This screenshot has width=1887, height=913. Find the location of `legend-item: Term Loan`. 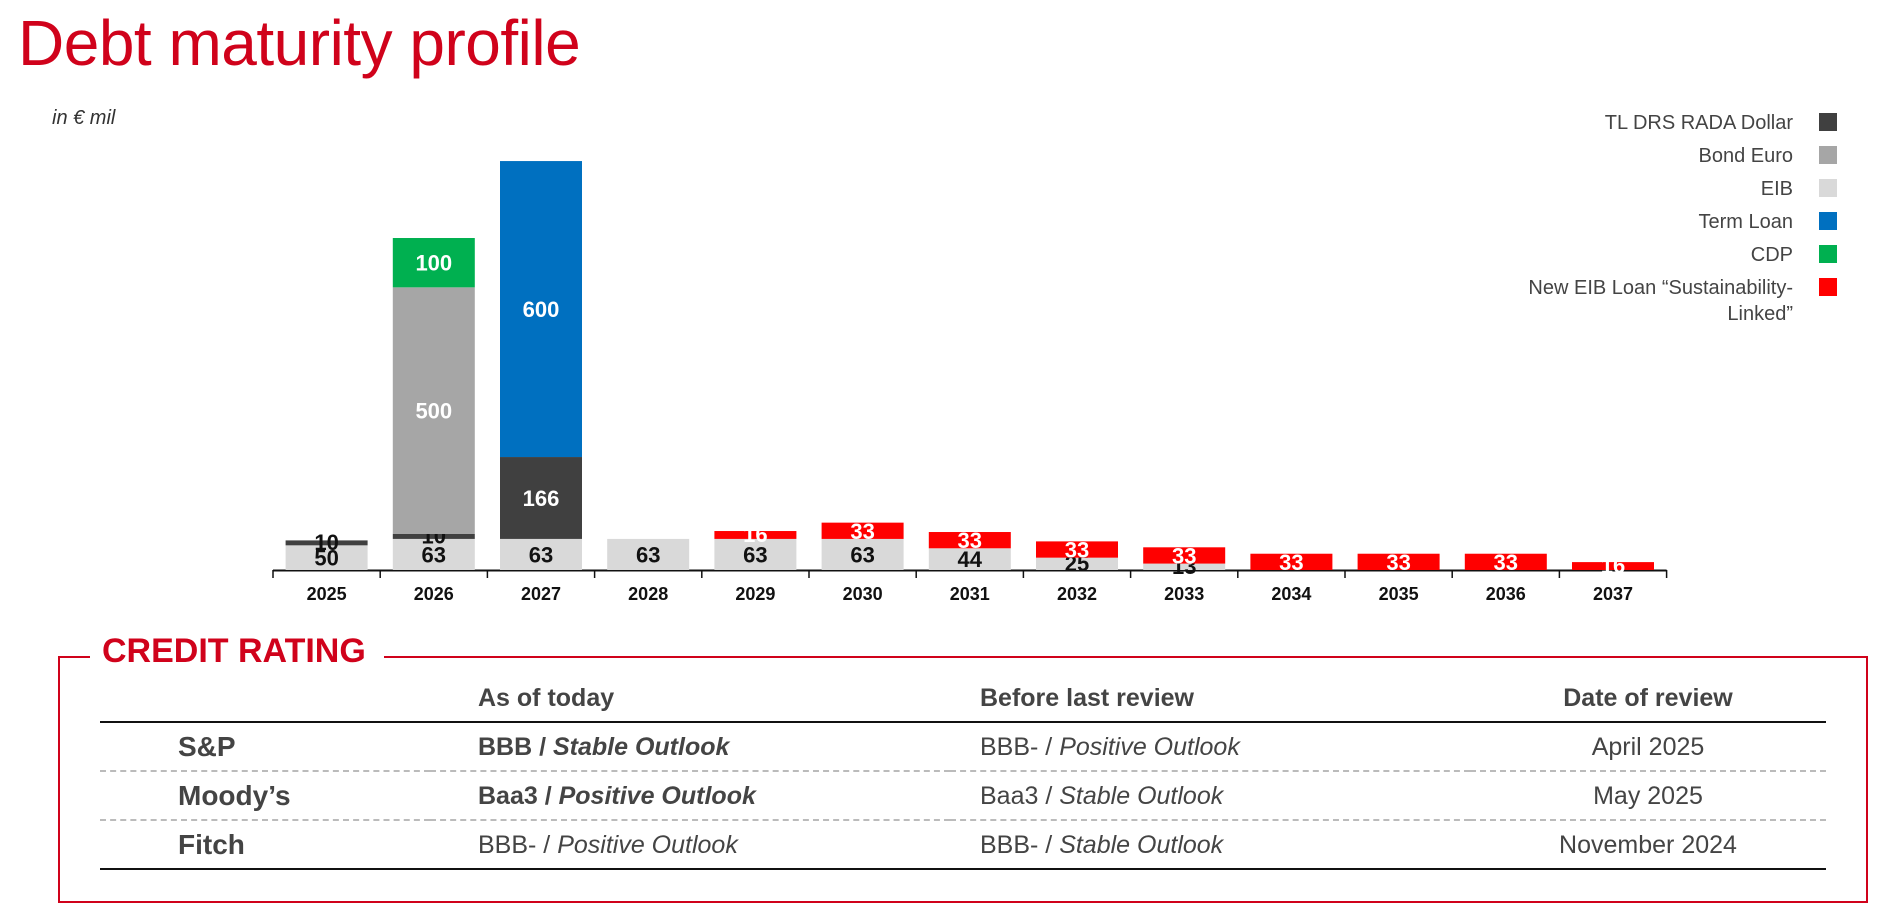

legend-item: Term Loan is located at coordinates (1627, 222).